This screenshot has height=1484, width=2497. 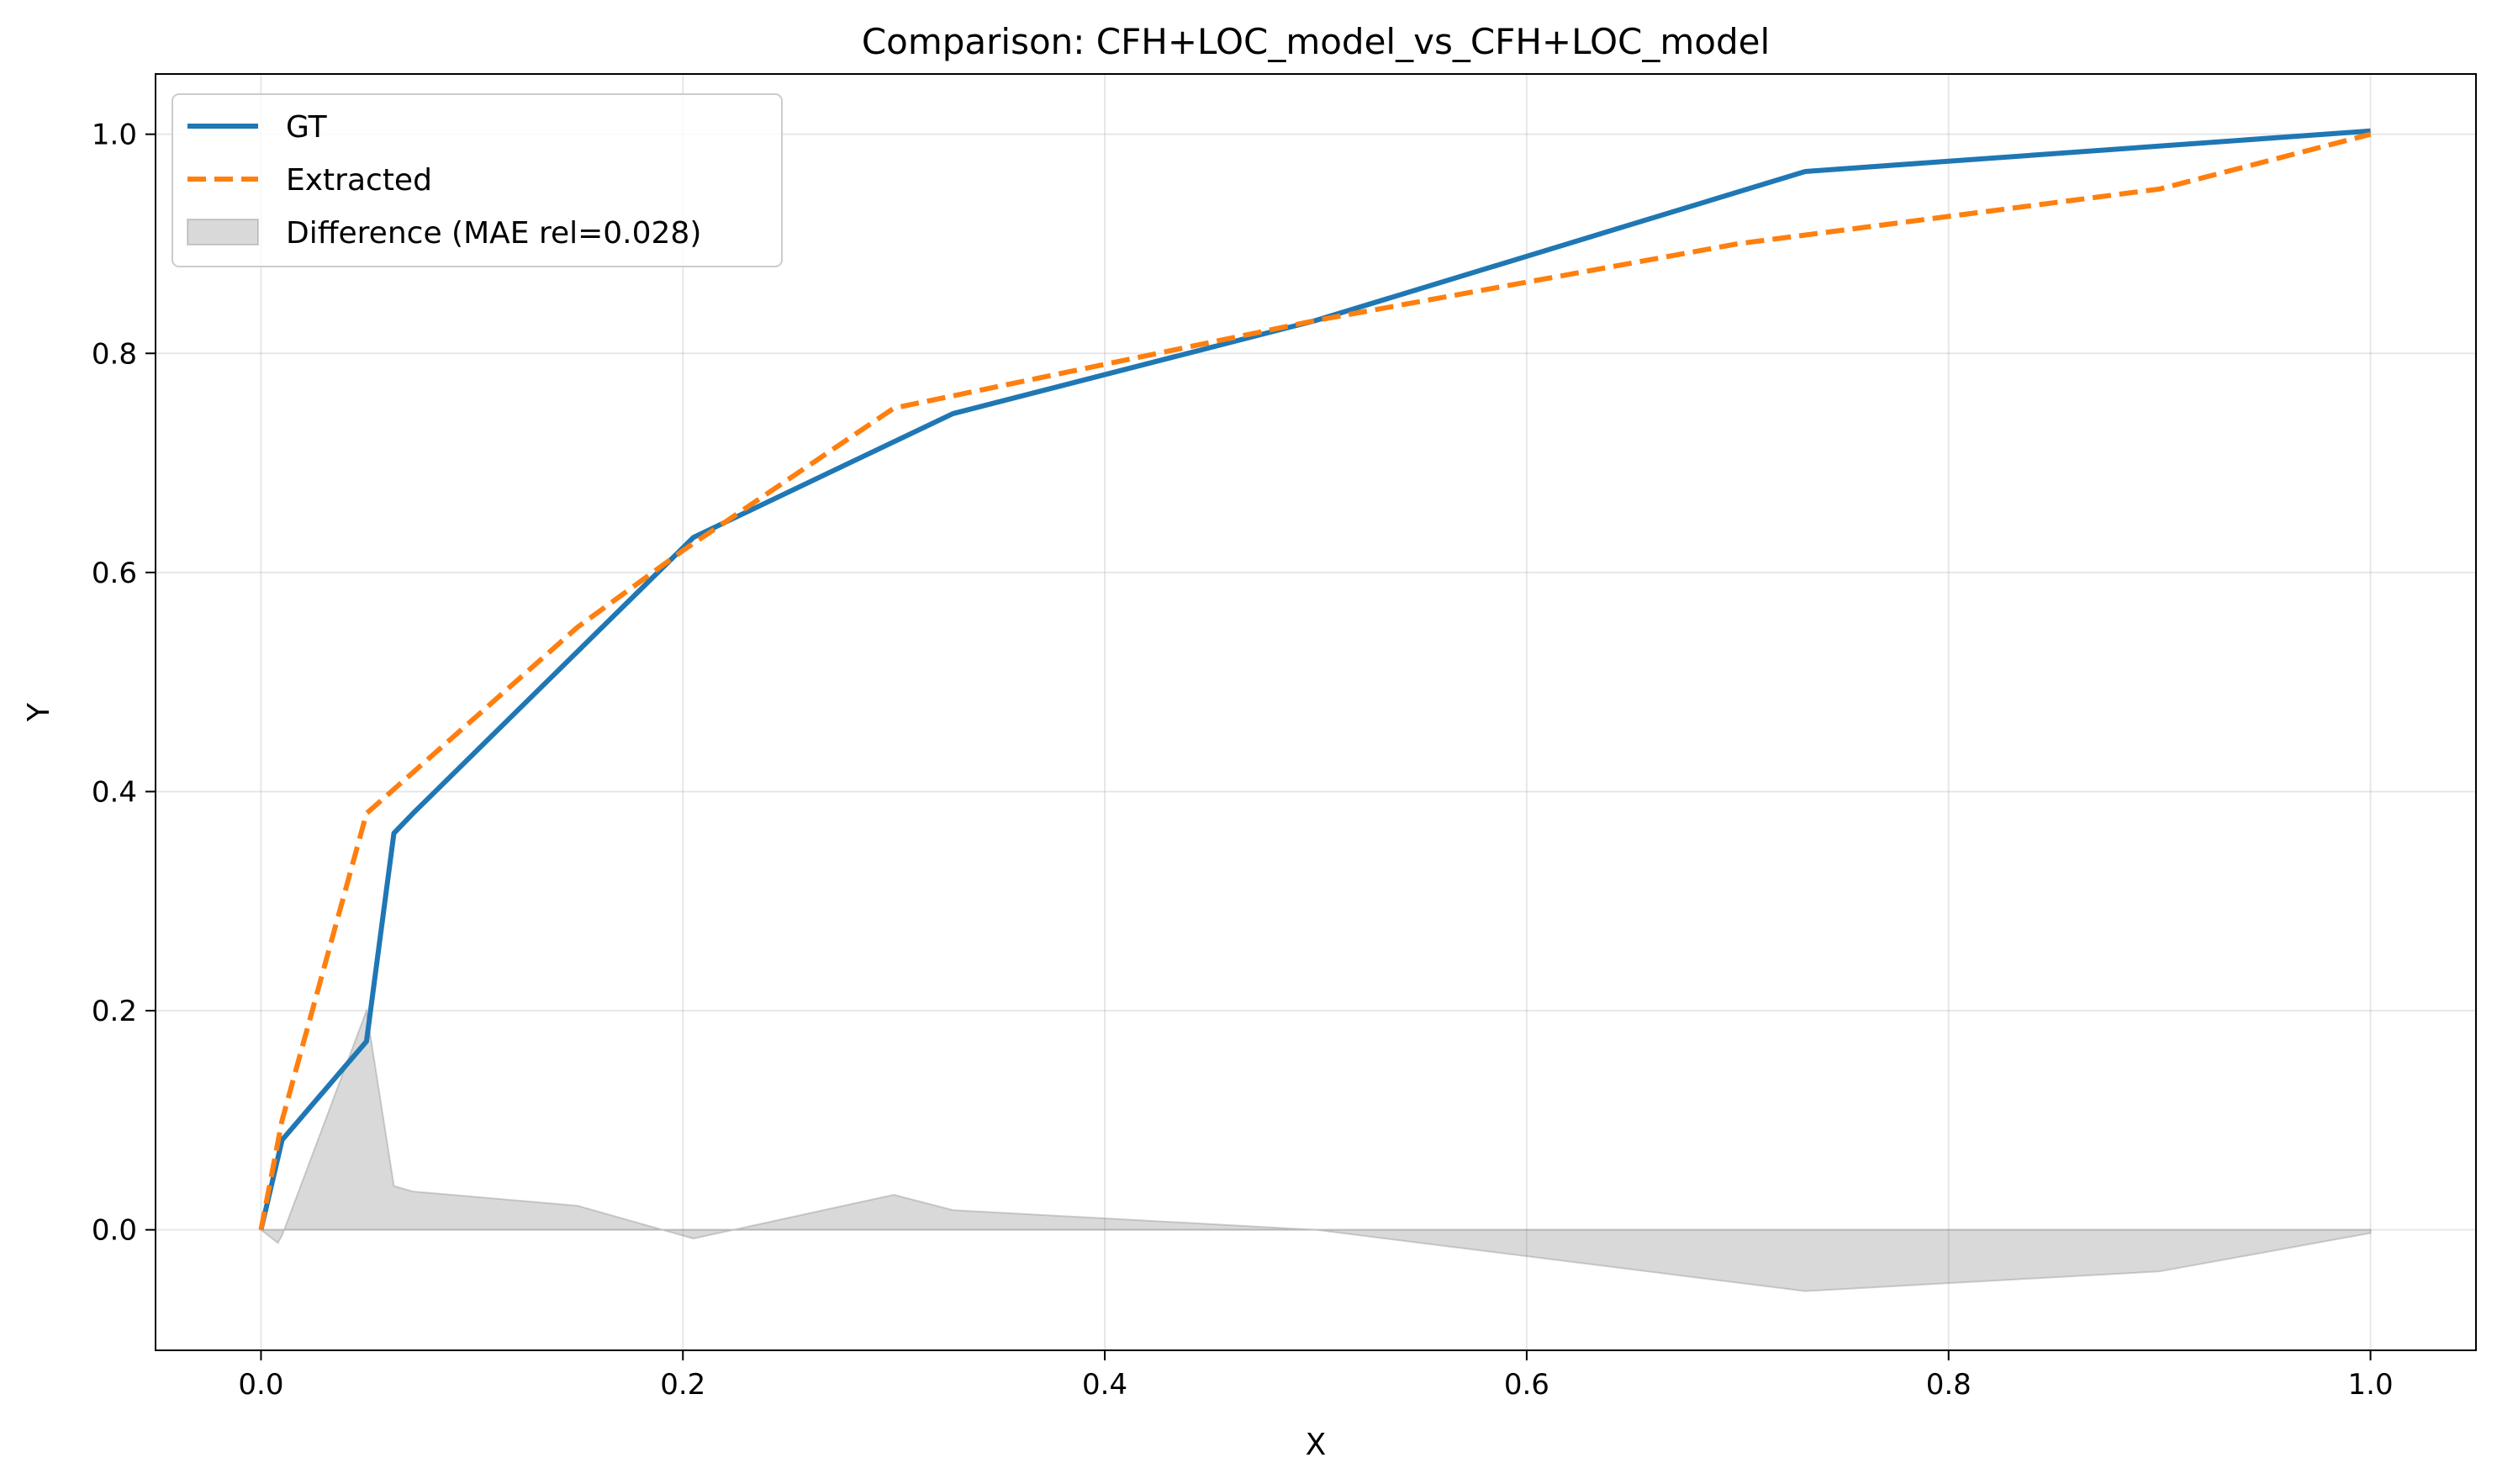 What do you see at coordinates (493, 234) in the screenshot?
I see `legend-item-difference-label: Difference (MAE rel=0.028)` at bounding box center [493, 234].